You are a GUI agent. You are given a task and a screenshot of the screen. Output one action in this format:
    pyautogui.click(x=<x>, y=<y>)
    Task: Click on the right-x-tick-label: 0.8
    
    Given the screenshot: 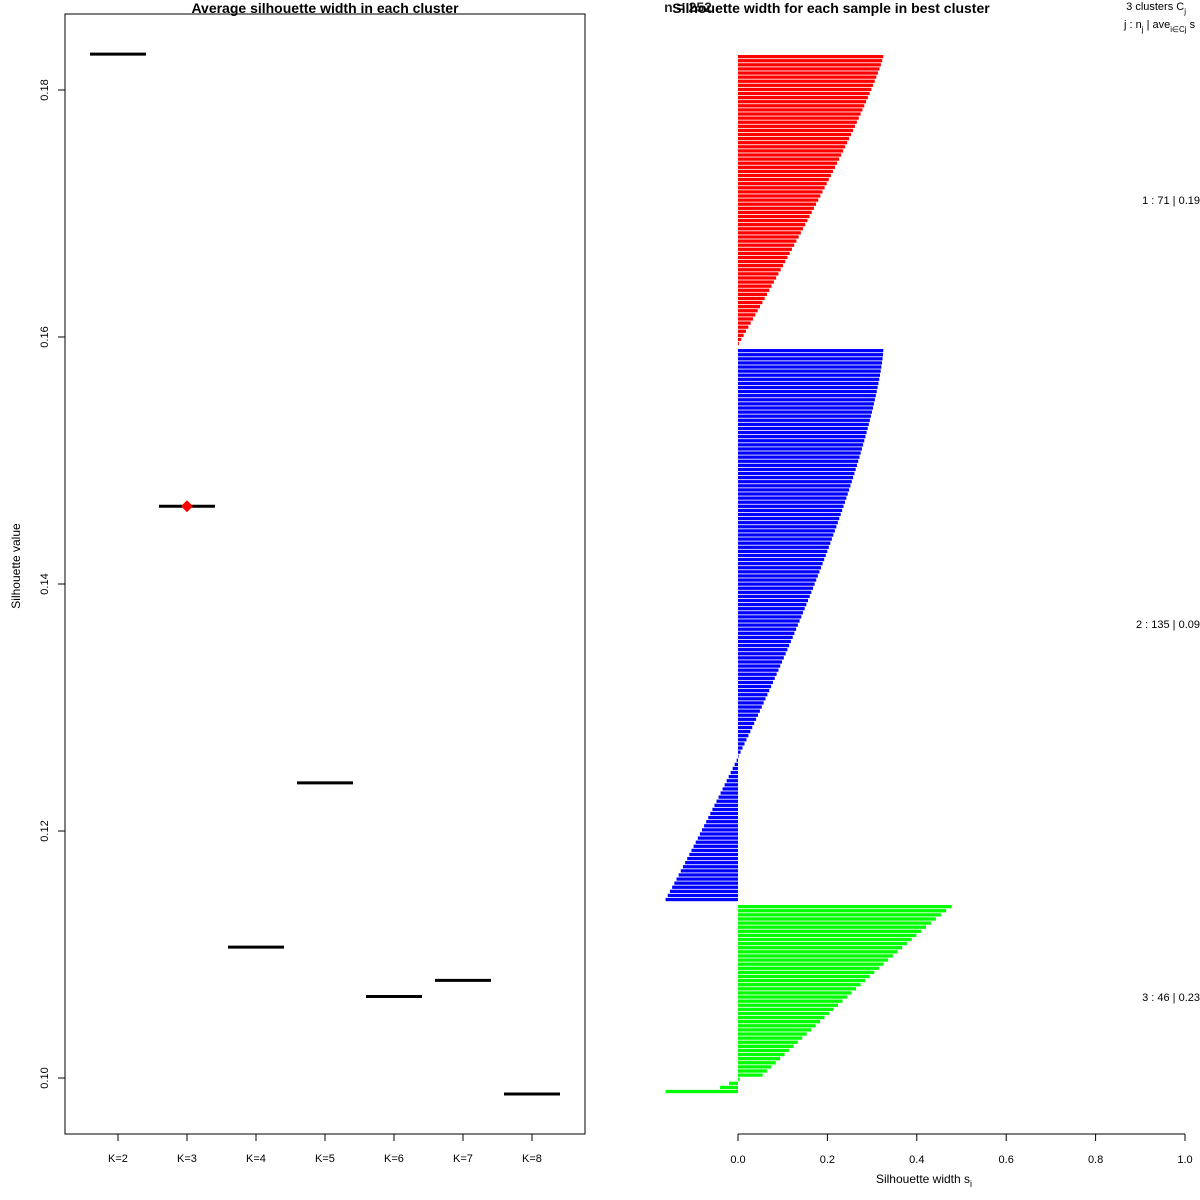 What is the action you would take?
    pyautogui.click(x=1095, y=1160)
    